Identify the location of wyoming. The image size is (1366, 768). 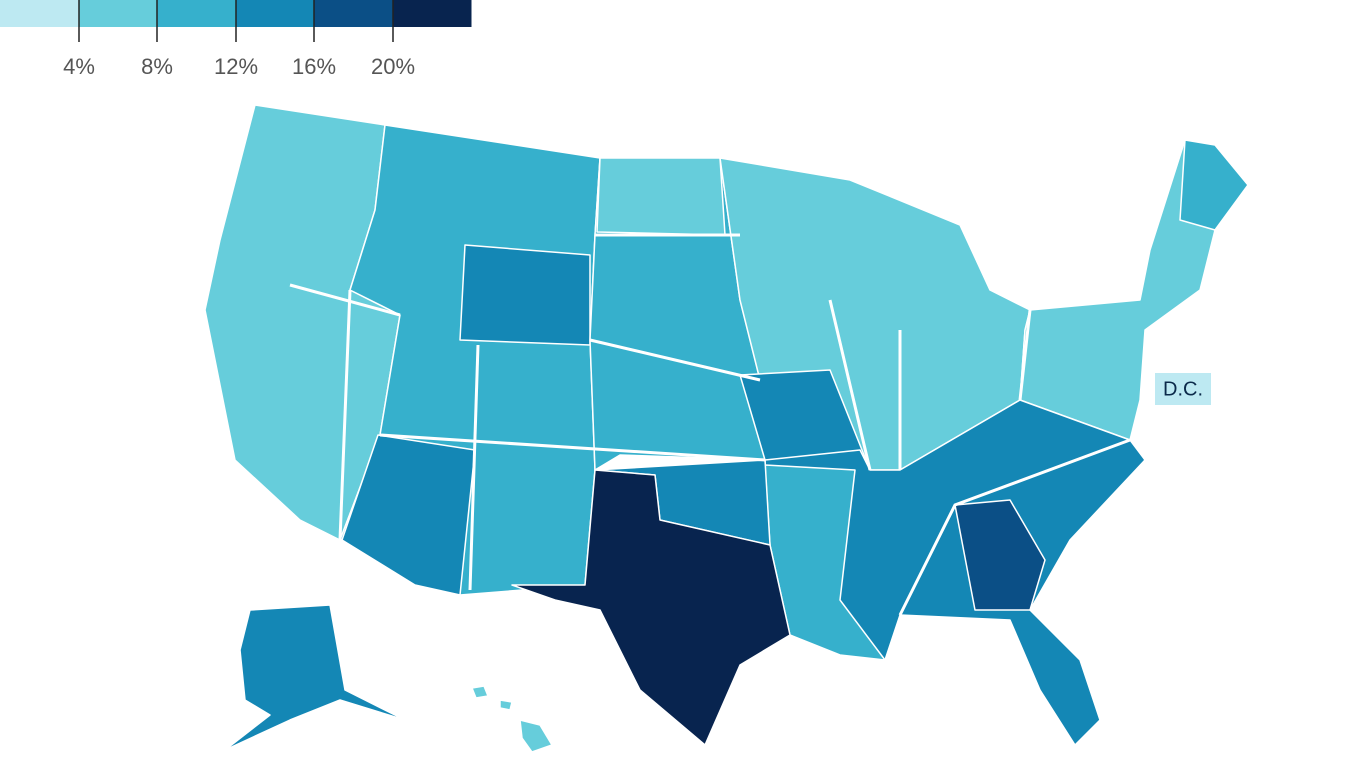
(525, 295).